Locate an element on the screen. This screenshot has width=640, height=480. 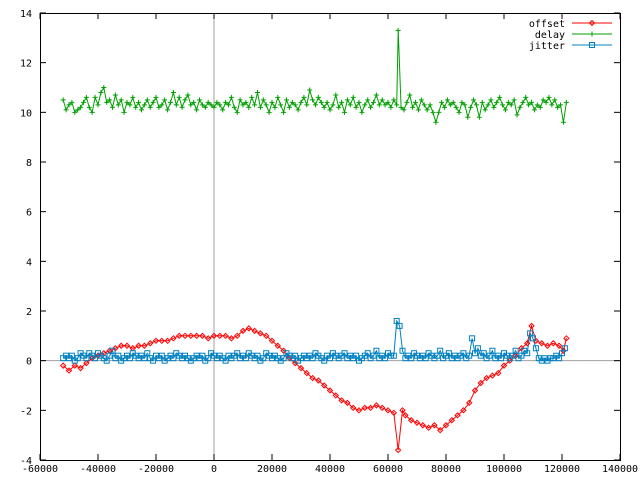
y-tick-label: 4 is located at coordinates (29, 262).